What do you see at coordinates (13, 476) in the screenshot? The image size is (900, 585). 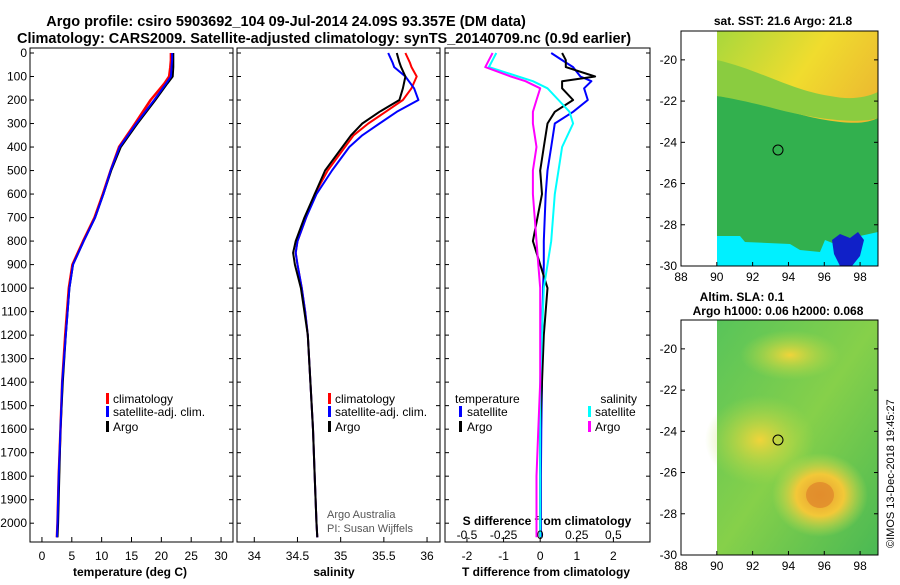 I see `depth-tick-label: 1800` at bounding box center [13, 476].